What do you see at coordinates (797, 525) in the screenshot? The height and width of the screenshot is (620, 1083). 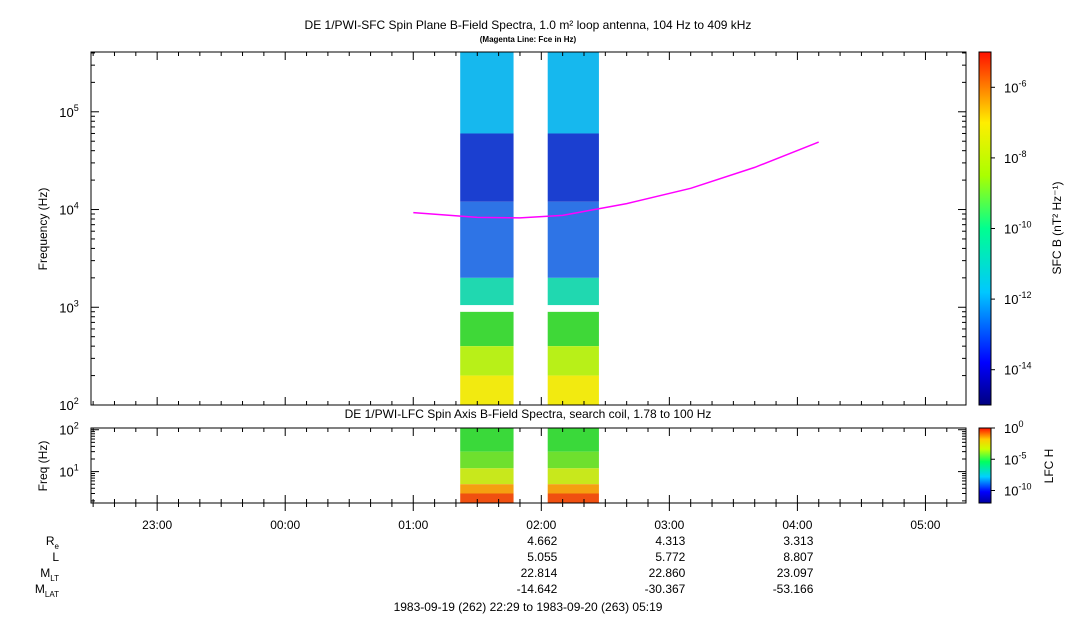 I see `time-tick-label: 04:00` at bounding box center [797, 525].